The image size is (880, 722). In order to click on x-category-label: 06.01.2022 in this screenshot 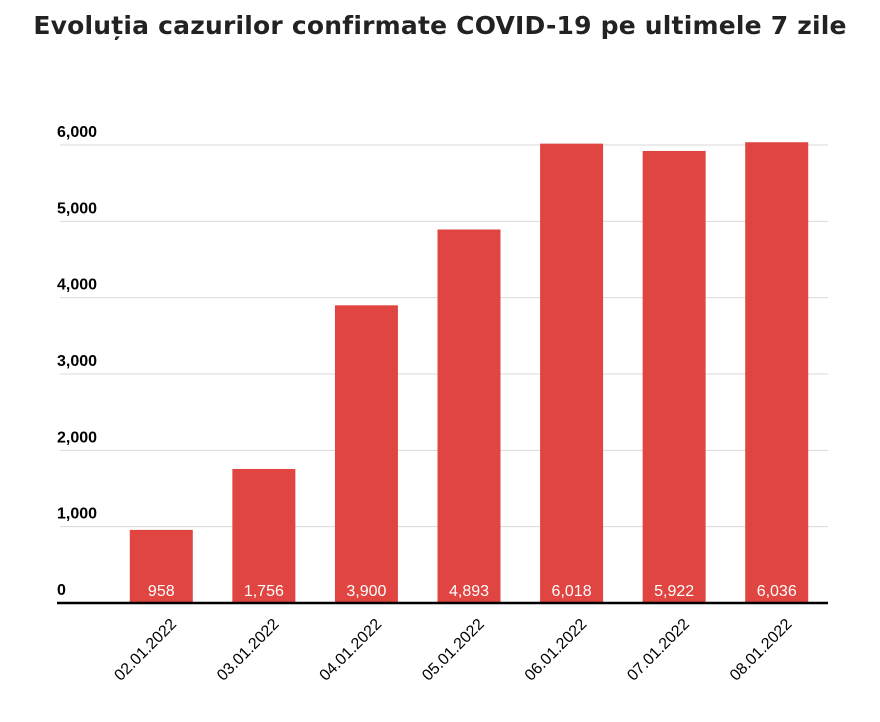, I will do `click(556, 650)`.